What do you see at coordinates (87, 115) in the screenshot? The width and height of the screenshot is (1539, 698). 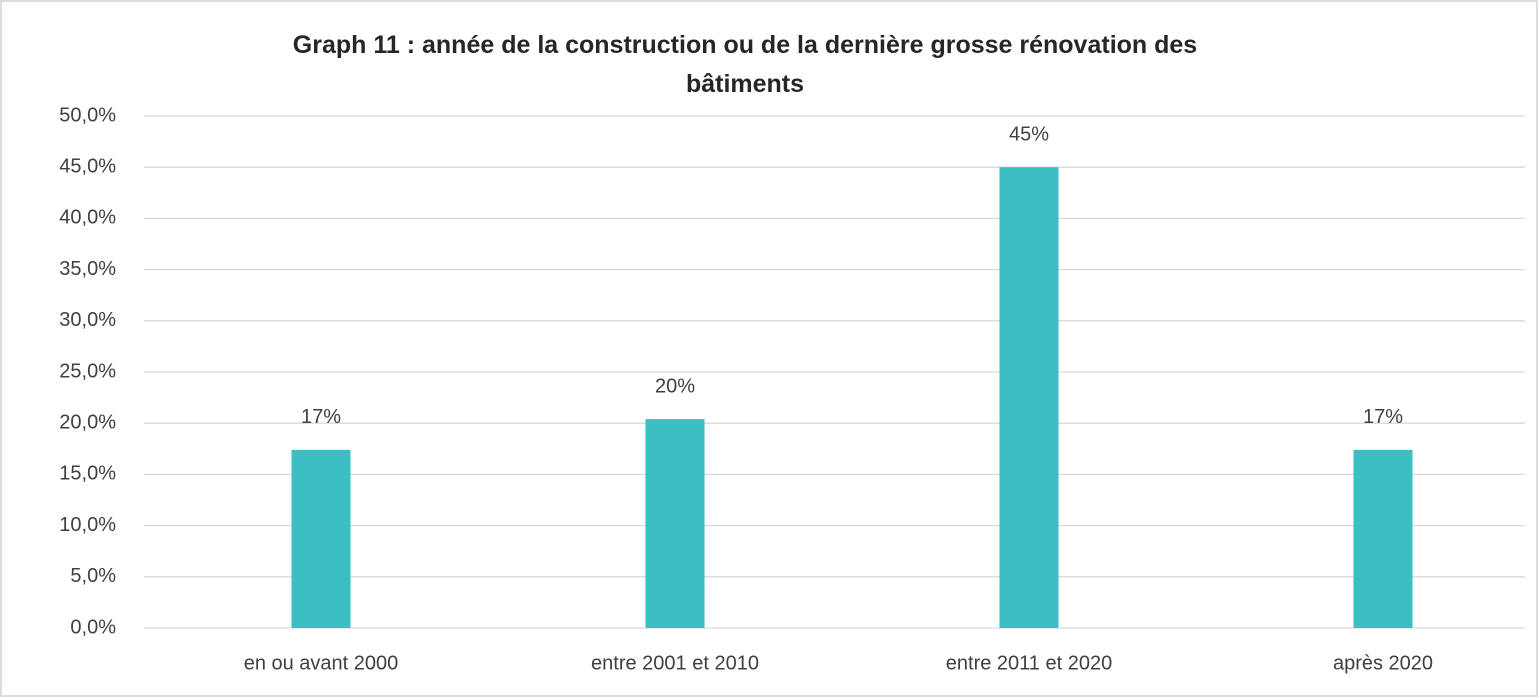 I see `y-tick-label: 50,0%` at bounding box center [87, 115].